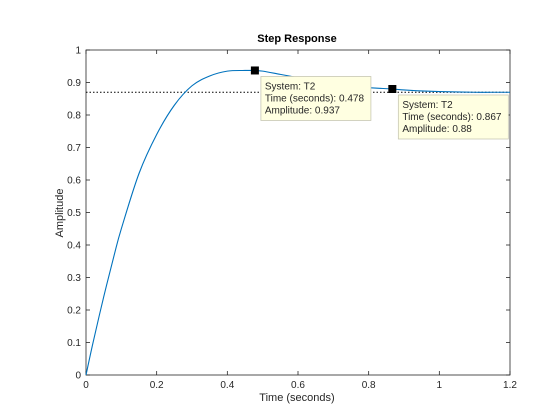  I want to click on x-axis-label: Time (seconds), so click(296, 398).